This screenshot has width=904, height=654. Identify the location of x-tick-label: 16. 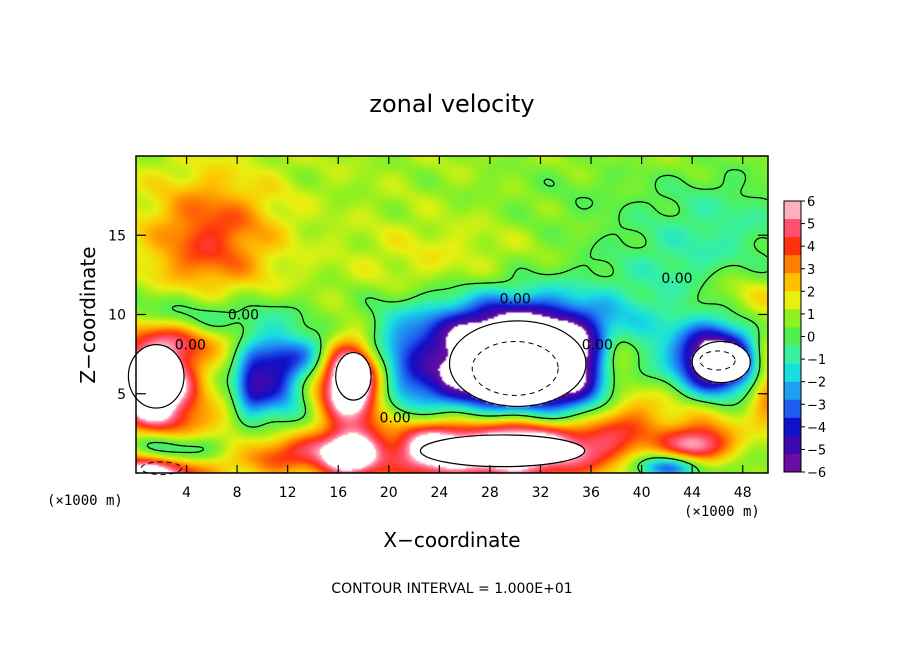
(338, 493).